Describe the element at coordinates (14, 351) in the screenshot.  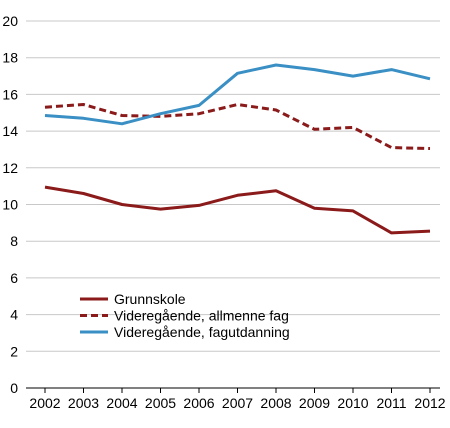
I see `y-tick-label: 2` at that location.